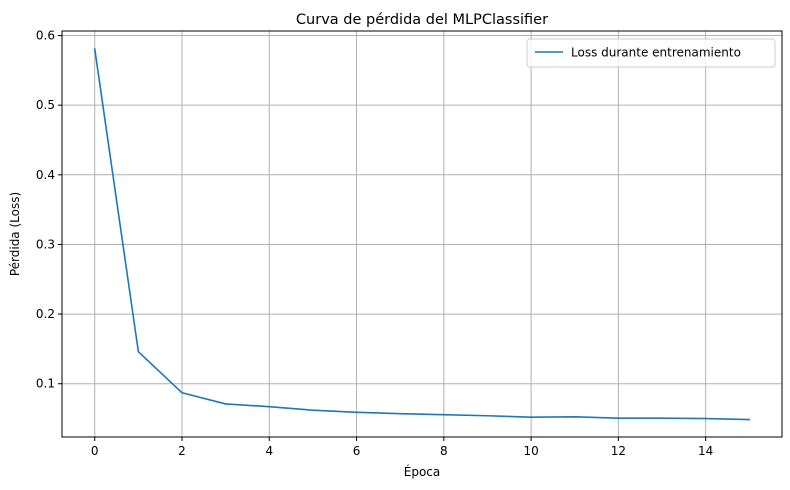  What do you see at coordinates (357, 451) in the screenshot?
I see `x-tick-label: 6` at bounding box center [357, 451].